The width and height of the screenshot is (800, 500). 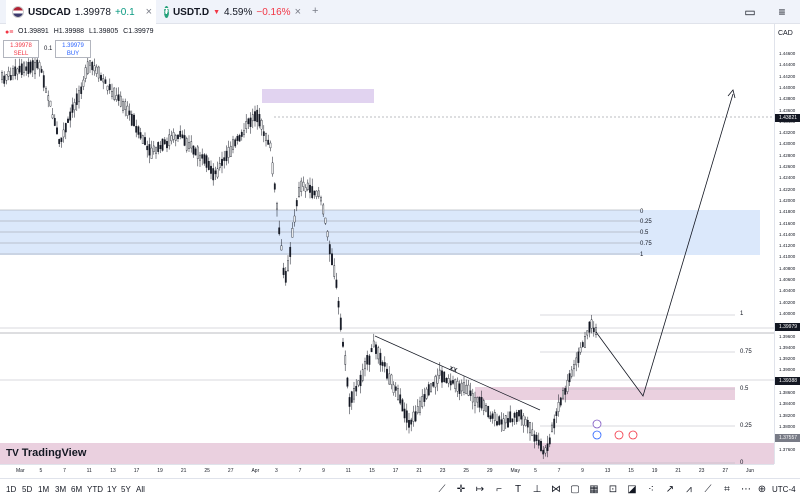 What do you see at coordinates (499, 489) in the screenshot?
I see `rectangle-icon: ⌐` at bounding box center [499, 489].